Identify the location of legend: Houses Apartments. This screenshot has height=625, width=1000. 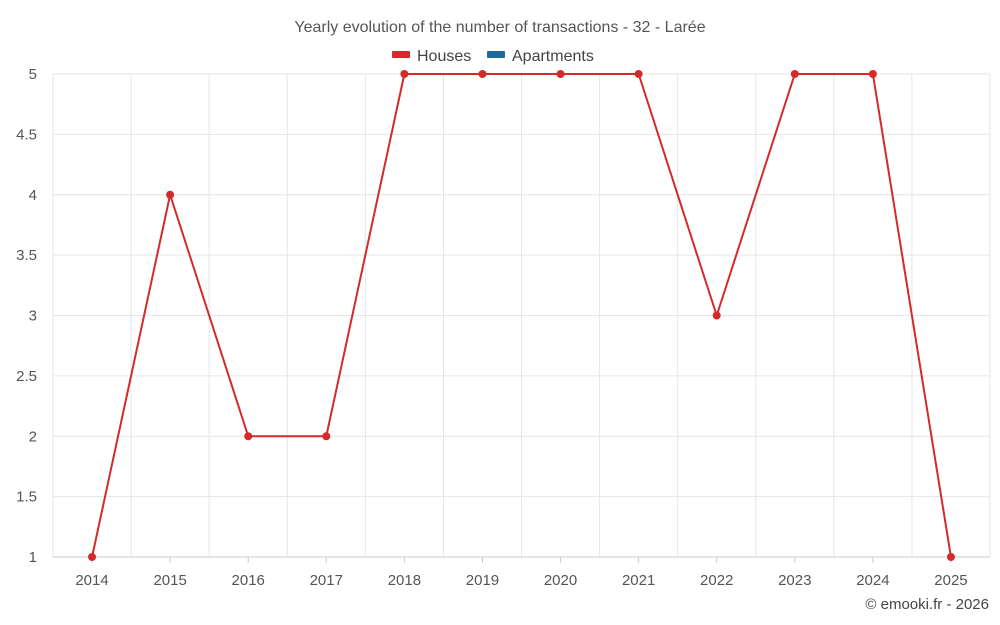
(493, 56).